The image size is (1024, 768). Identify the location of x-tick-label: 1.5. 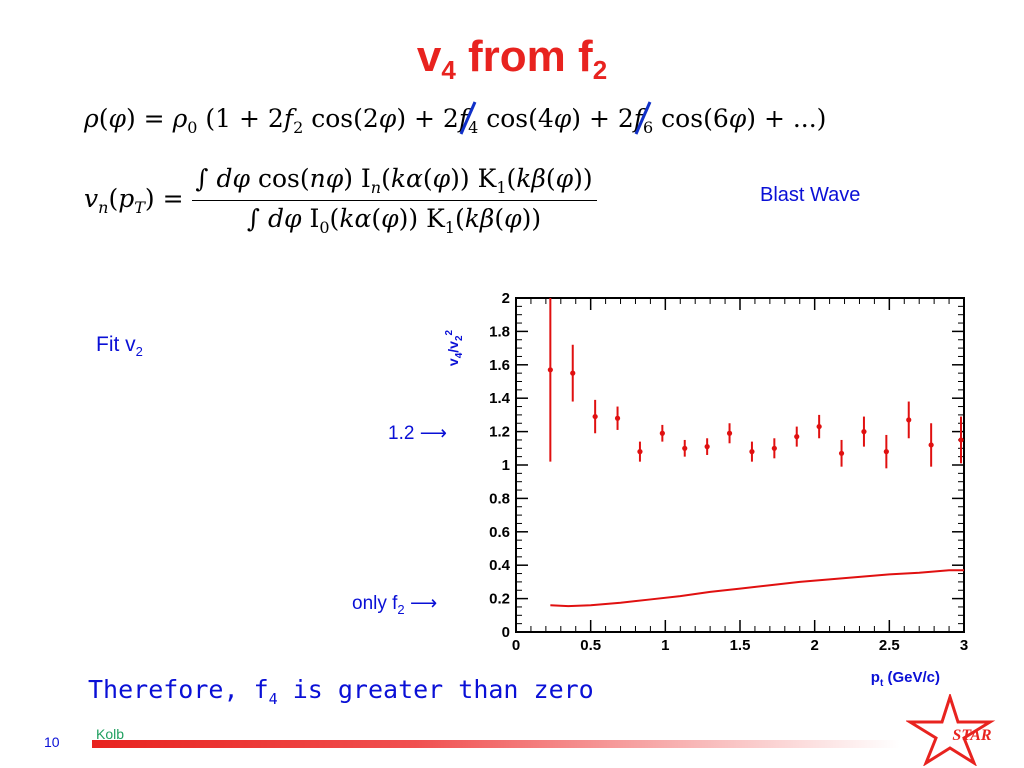
(740, 645).